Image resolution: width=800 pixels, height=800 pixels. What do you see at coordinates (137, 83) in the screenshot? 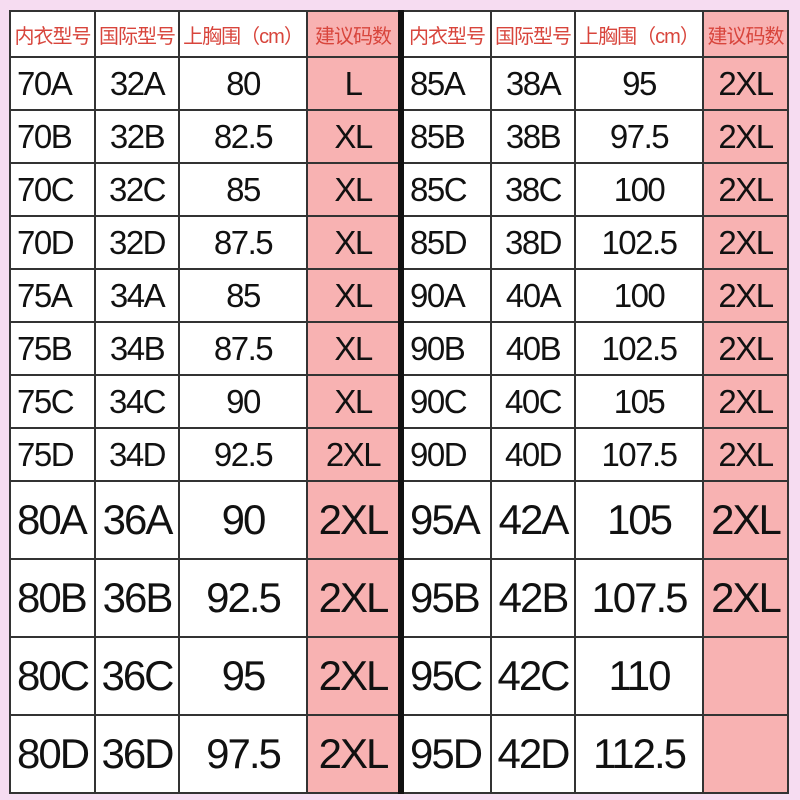
I see `intl-size-cell: 32A` at bounding box center [137, 83].